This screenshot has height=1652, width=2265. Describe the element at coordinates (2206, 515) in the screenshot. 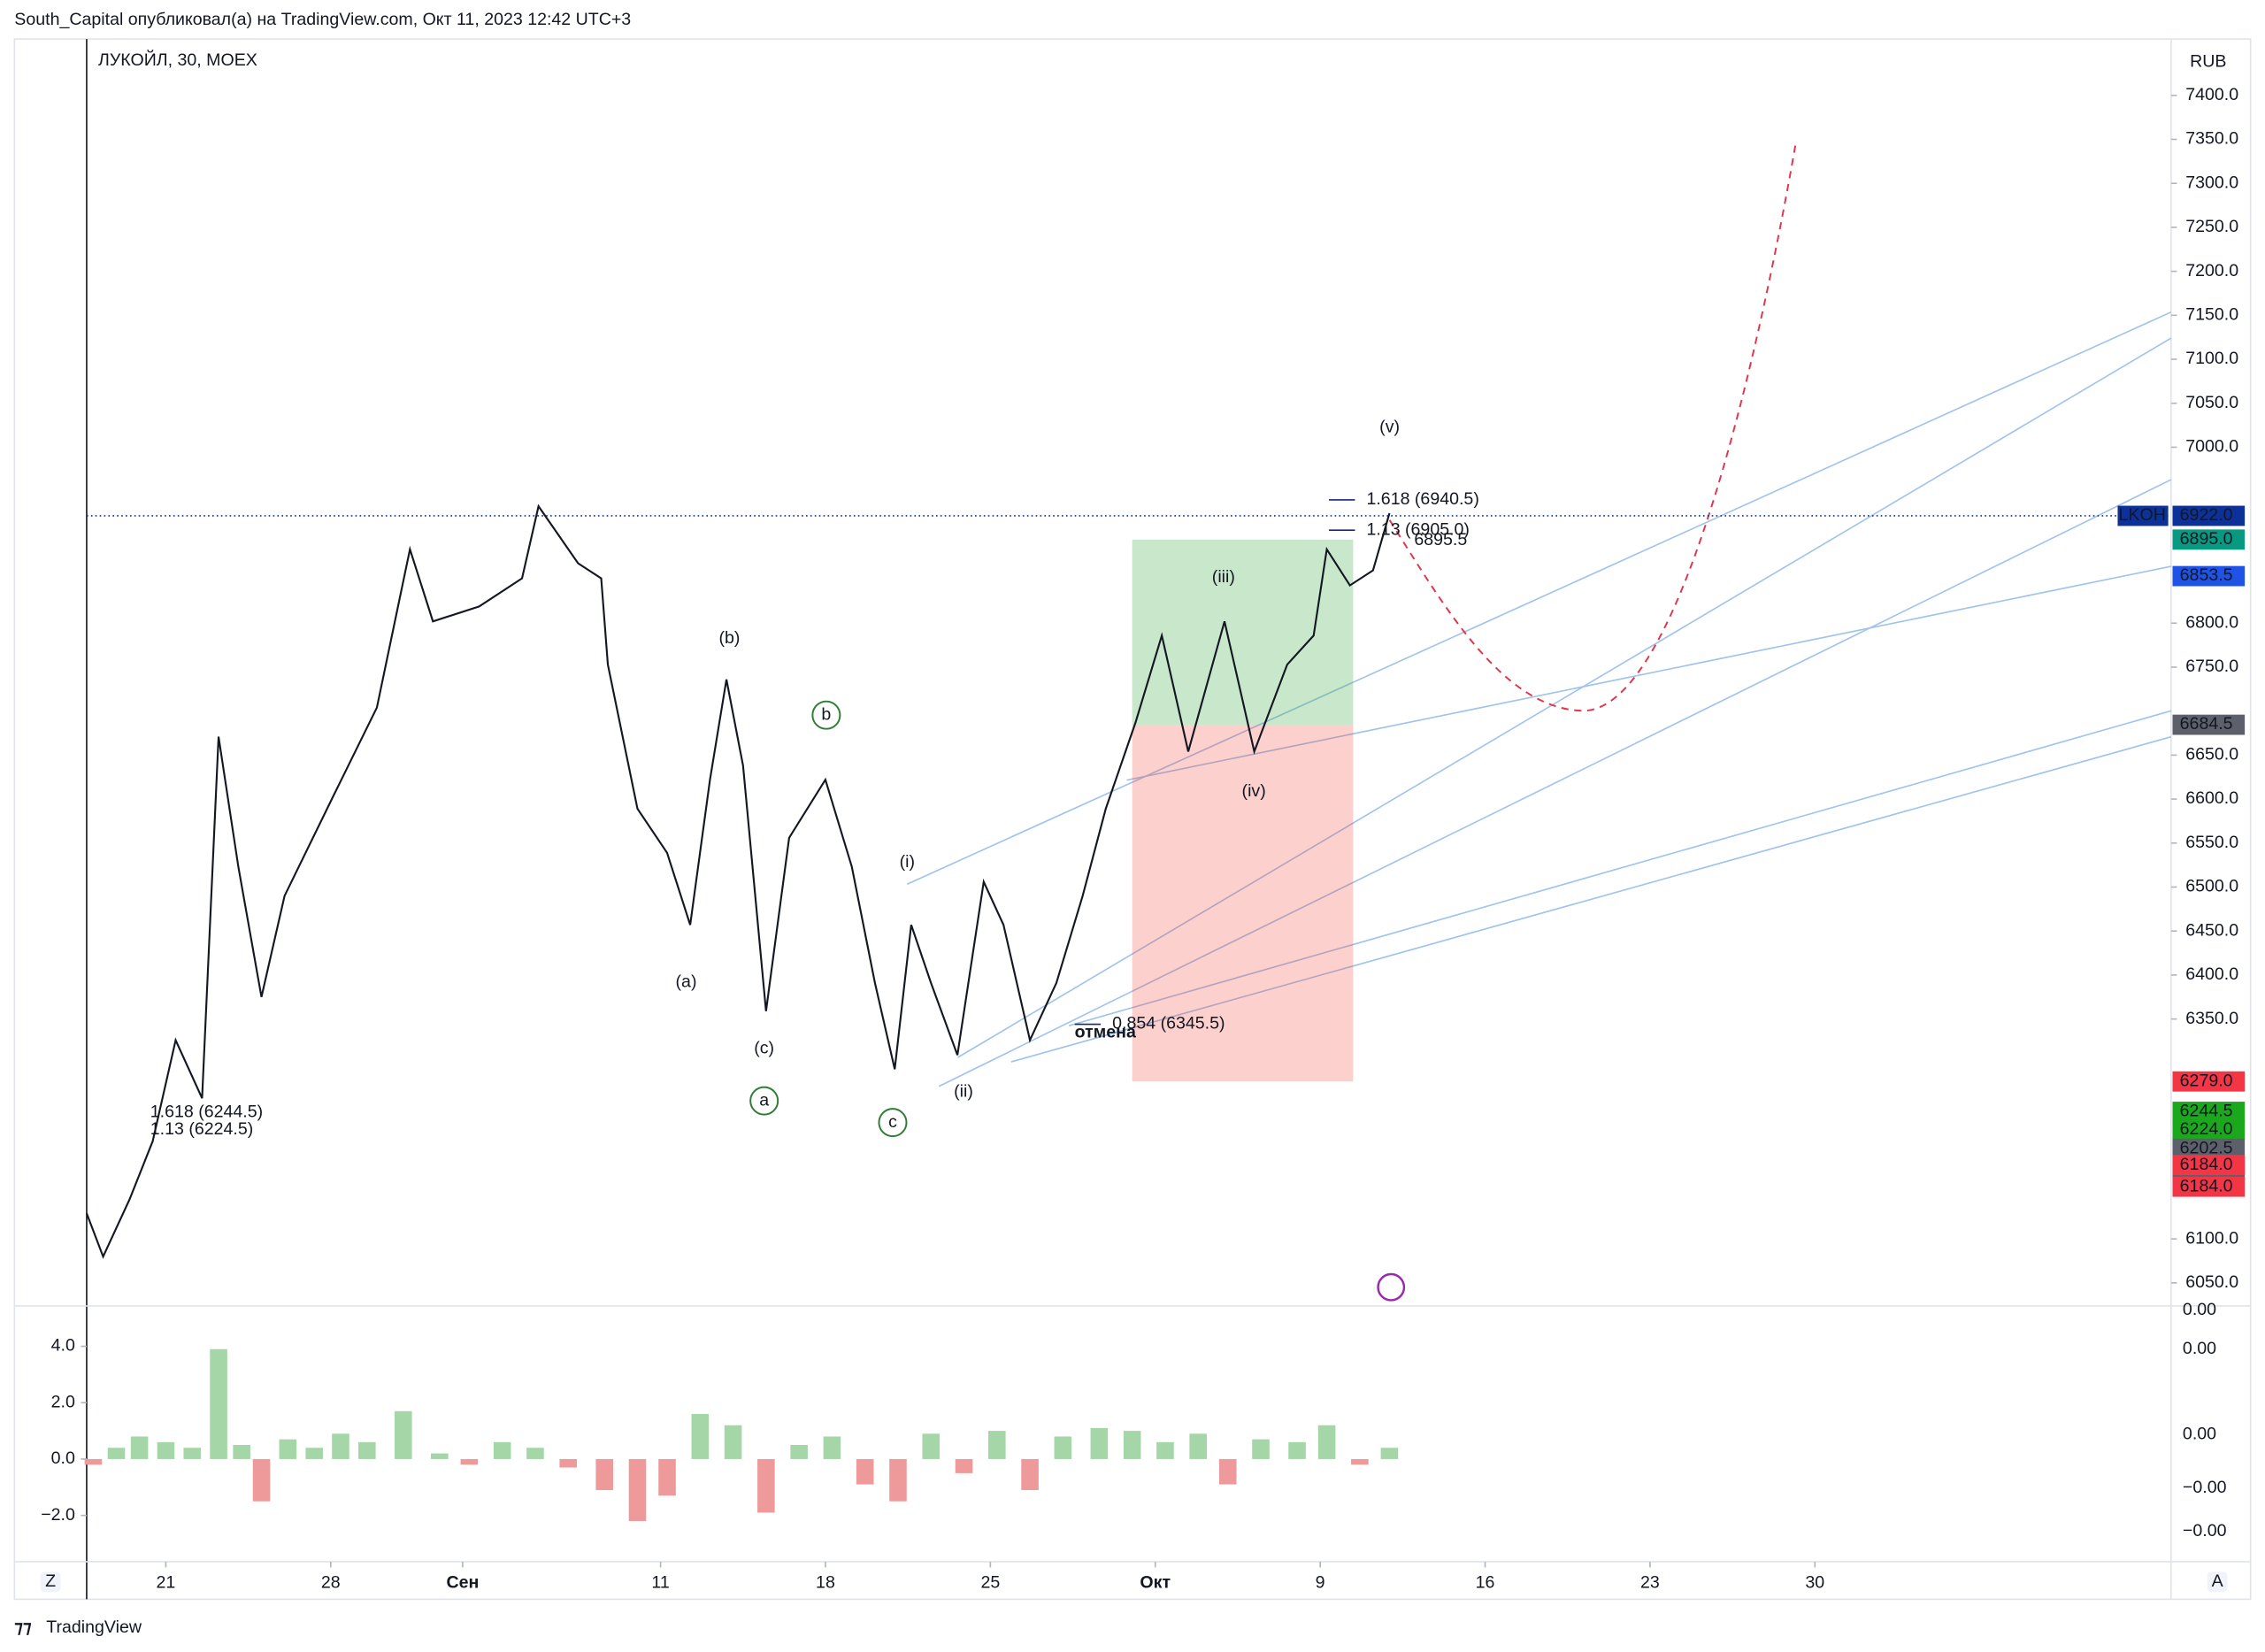

I see `price-label: 6922.0` at that location.